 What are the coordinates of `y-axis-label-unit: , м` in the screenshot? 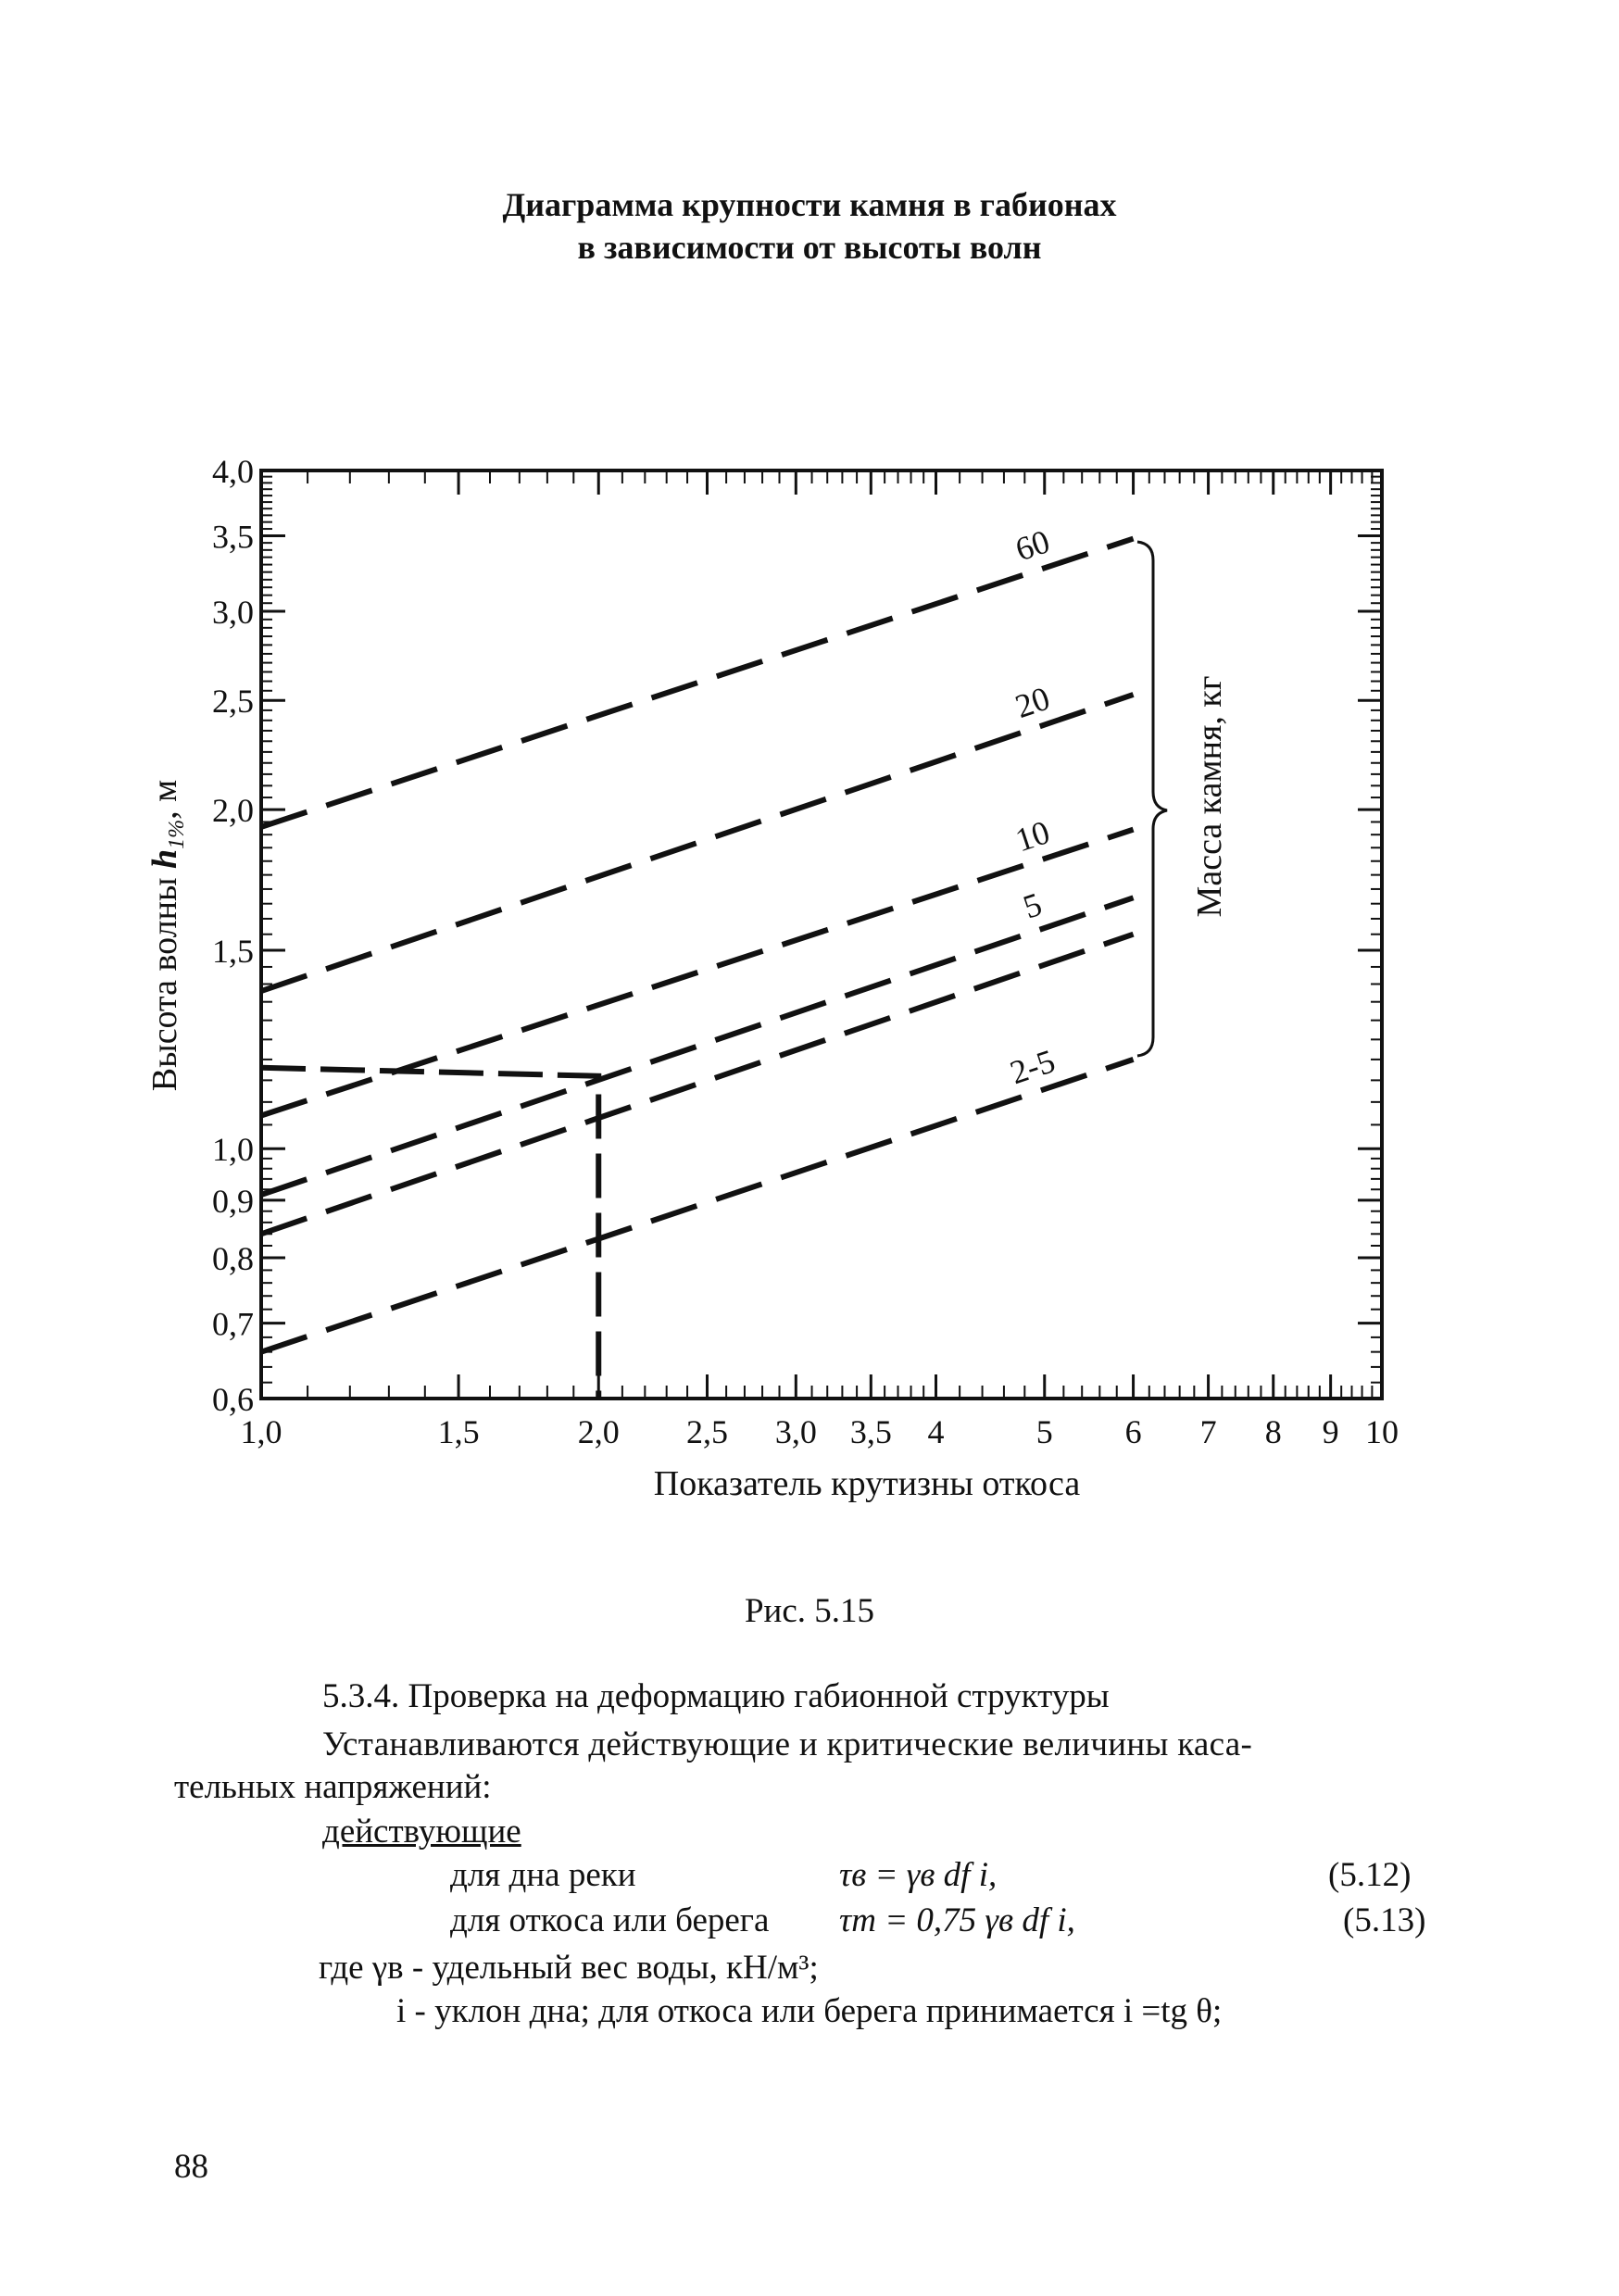 It's located at (164, 800).